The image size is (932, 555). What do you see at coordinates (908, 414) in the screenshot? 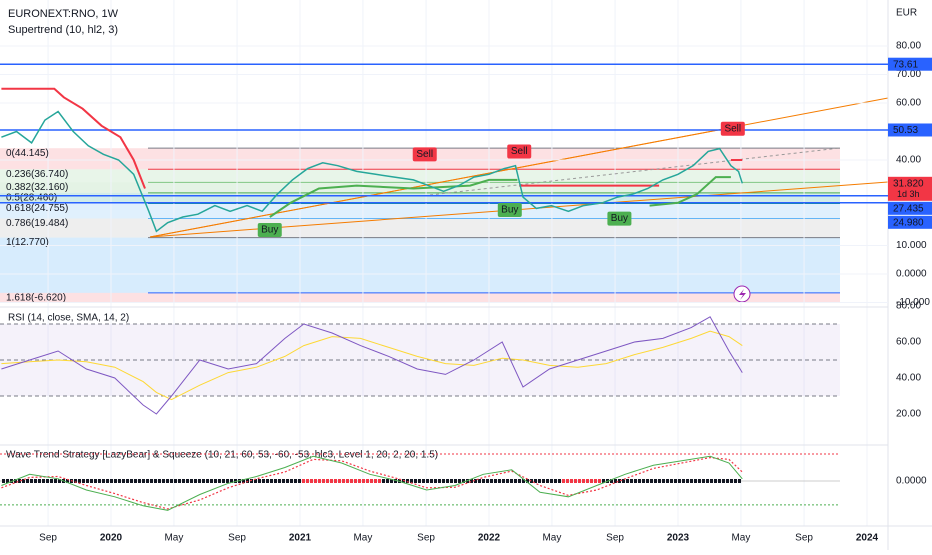
I see `y-tick-label: 20.00` at bounding box center [908, 414].